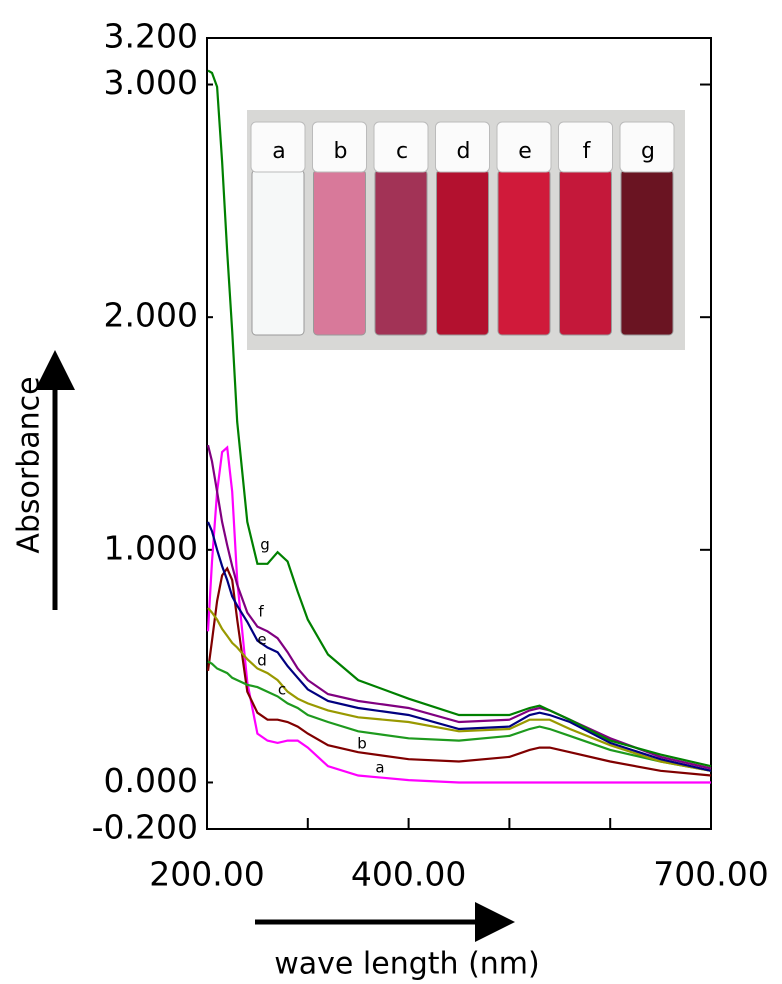 The width and height of the screenshot is (782, 984). Describe the element at coordinates (406, 964) in the screenshot. I see `x-axis-label: wave length (nm)` at that location.